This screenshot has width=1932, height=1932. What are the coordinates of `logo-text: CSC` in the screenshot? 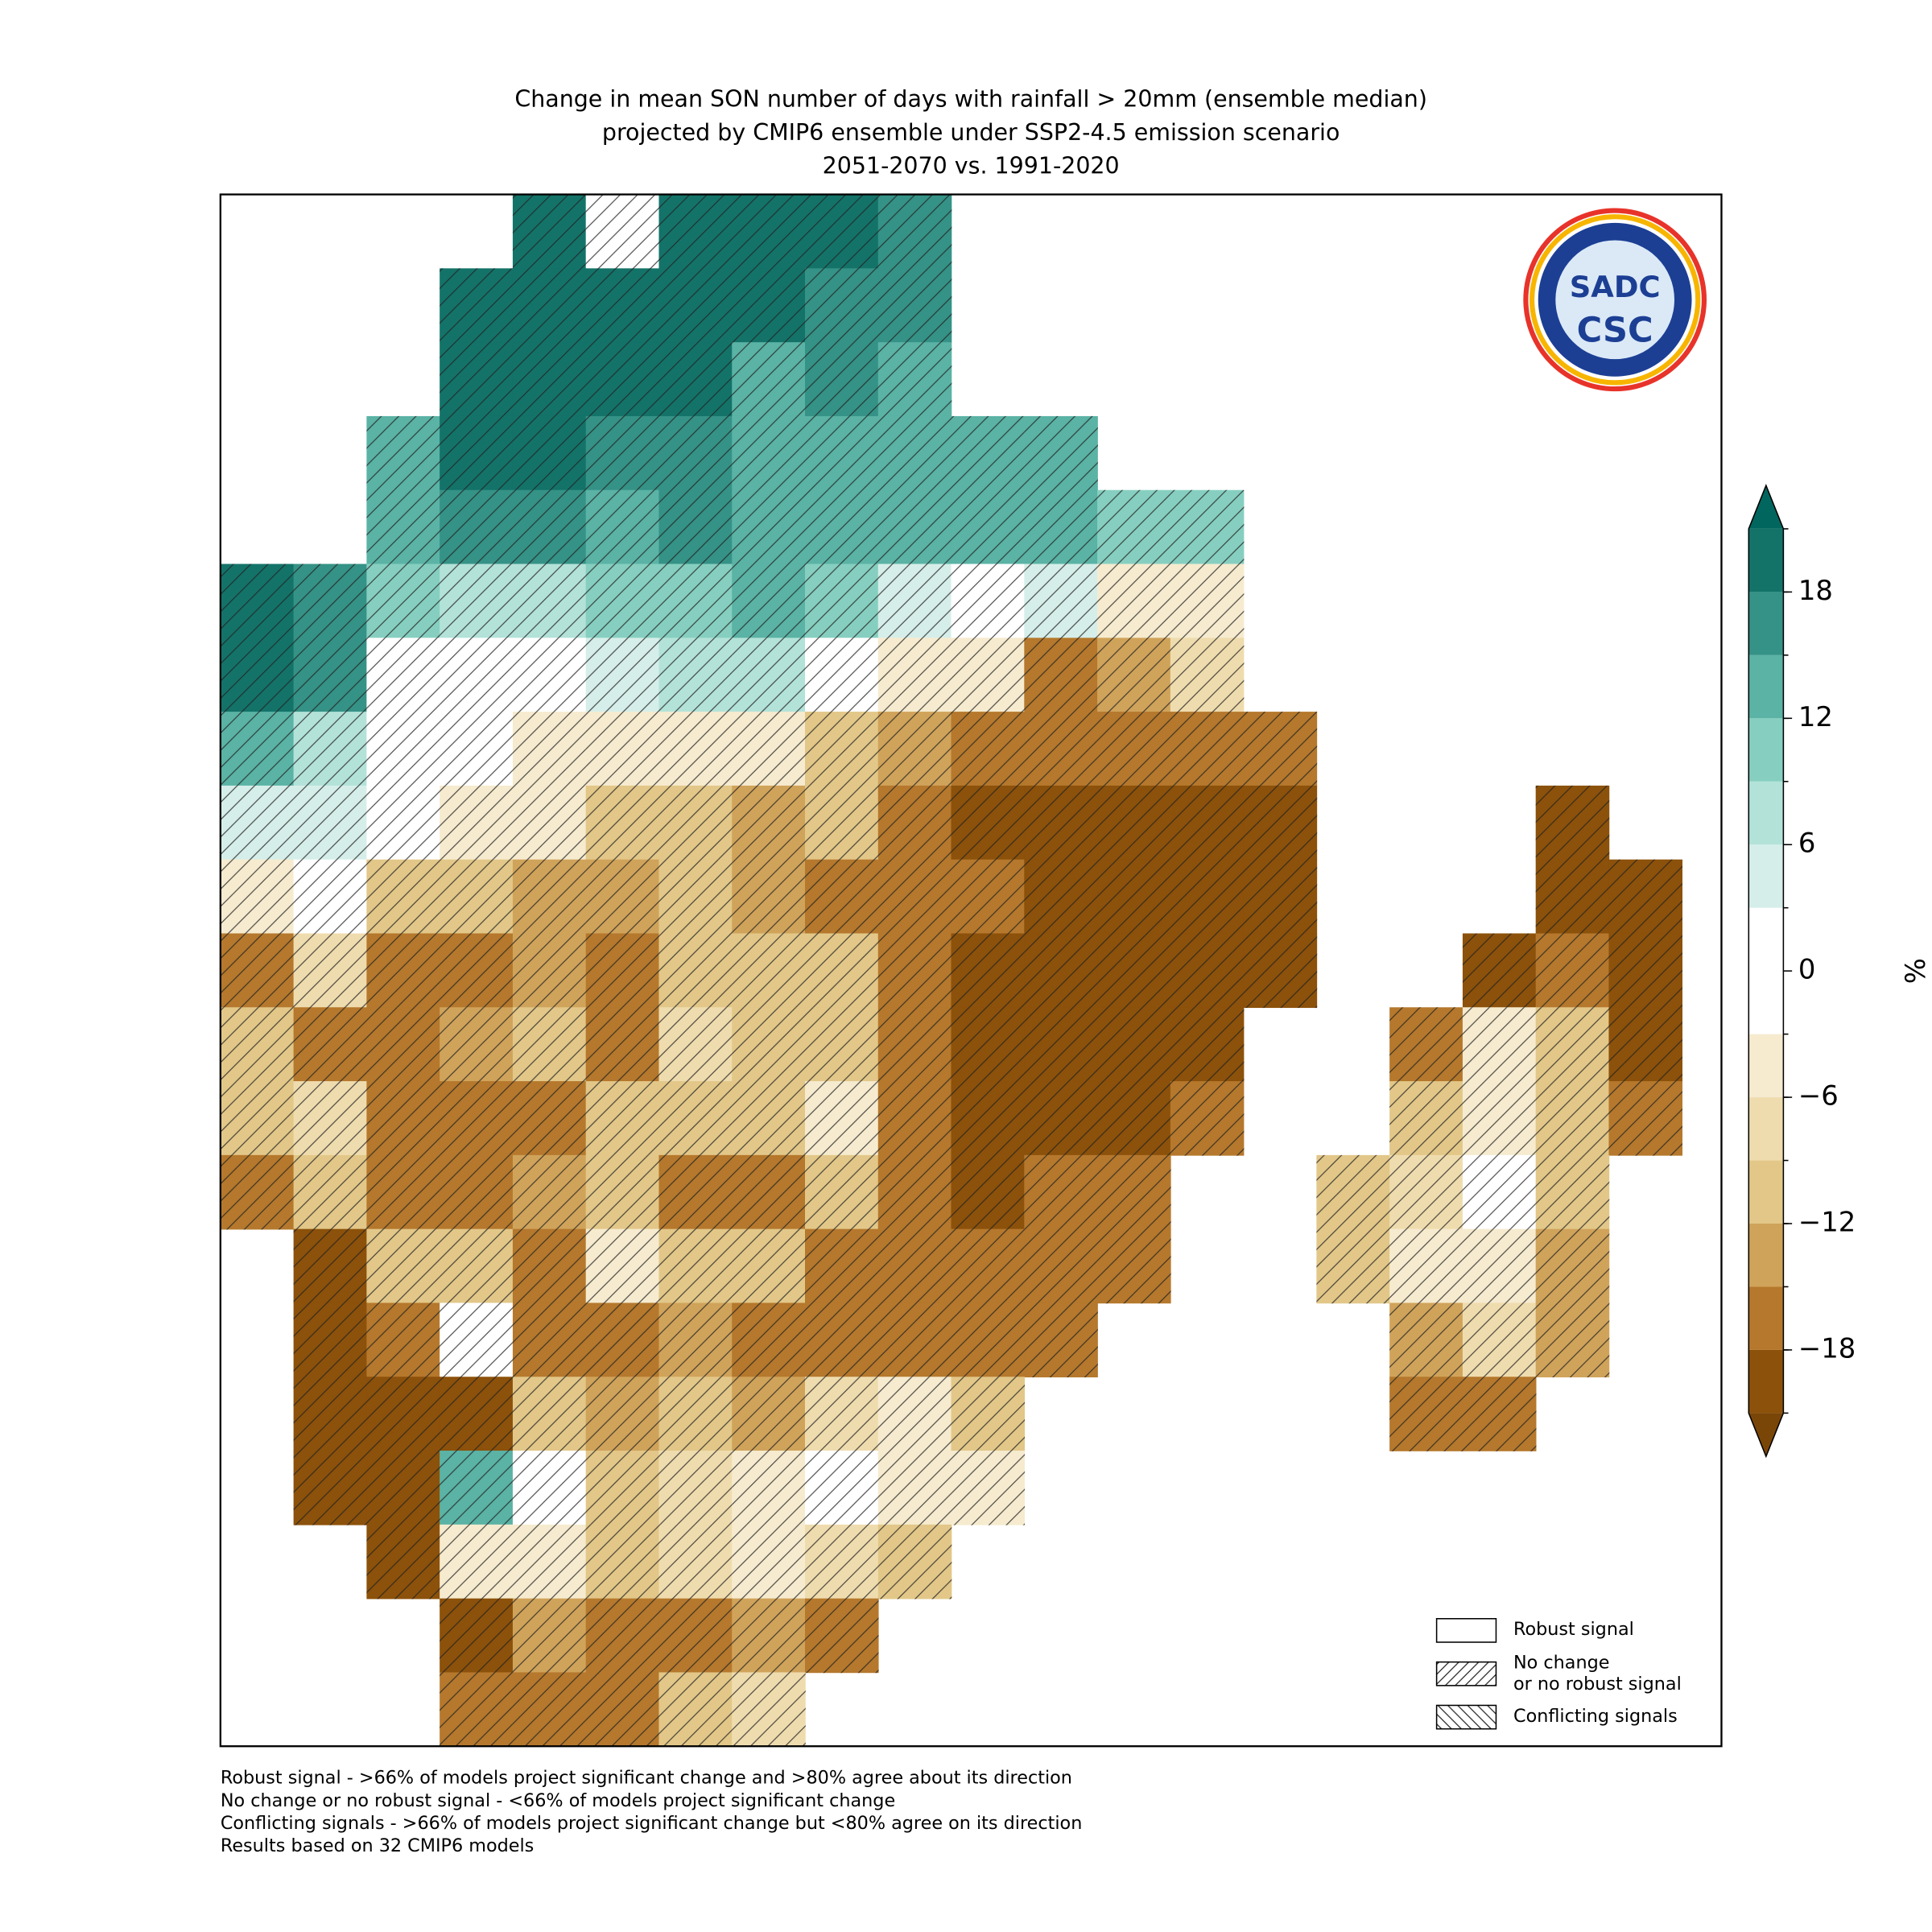 It's located at (1615, 331).